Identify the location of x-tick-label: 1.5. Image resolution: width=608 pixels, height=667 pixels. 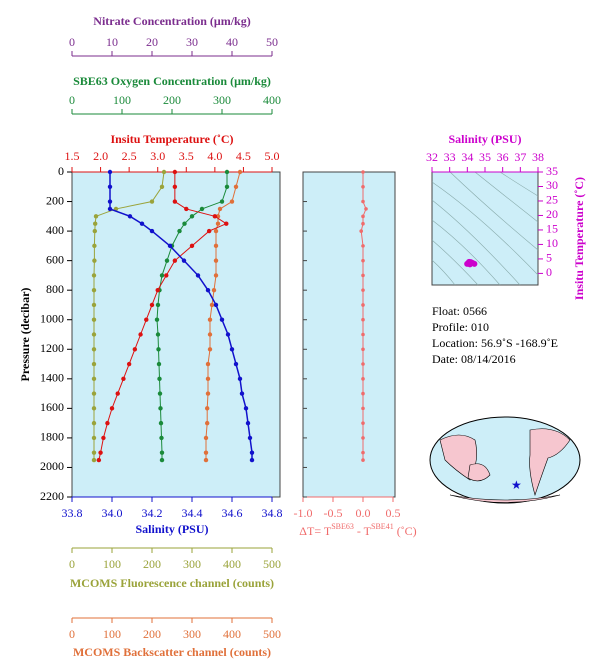
(72, 156).